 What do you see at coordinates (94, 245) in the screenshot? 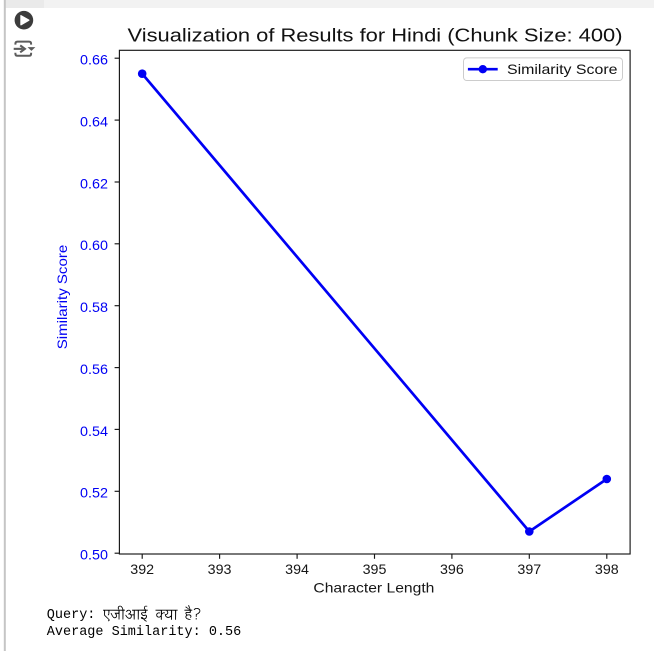
I see `svg-text: 0.60` at bounding box center [94, 245].